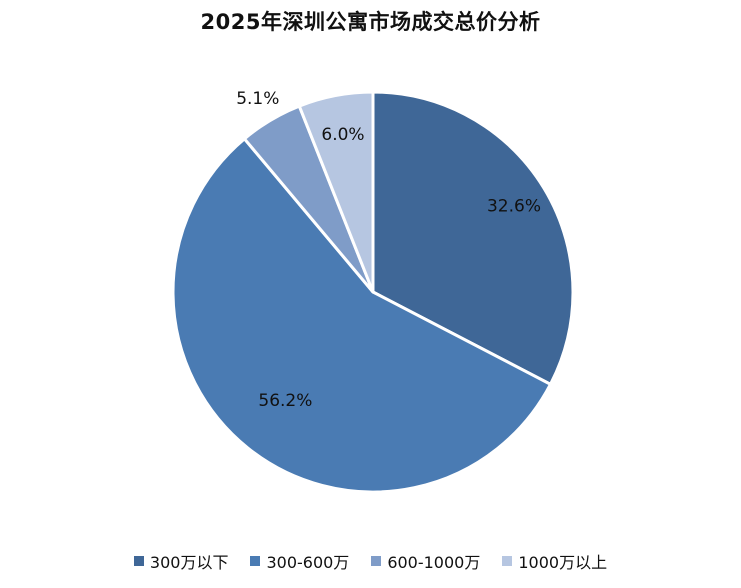 The height and width of the screenshot is (588, 741). Describe the element at coordinates (189, 562) in the screenshot. I see `legend-label: 300万以下` at that location.